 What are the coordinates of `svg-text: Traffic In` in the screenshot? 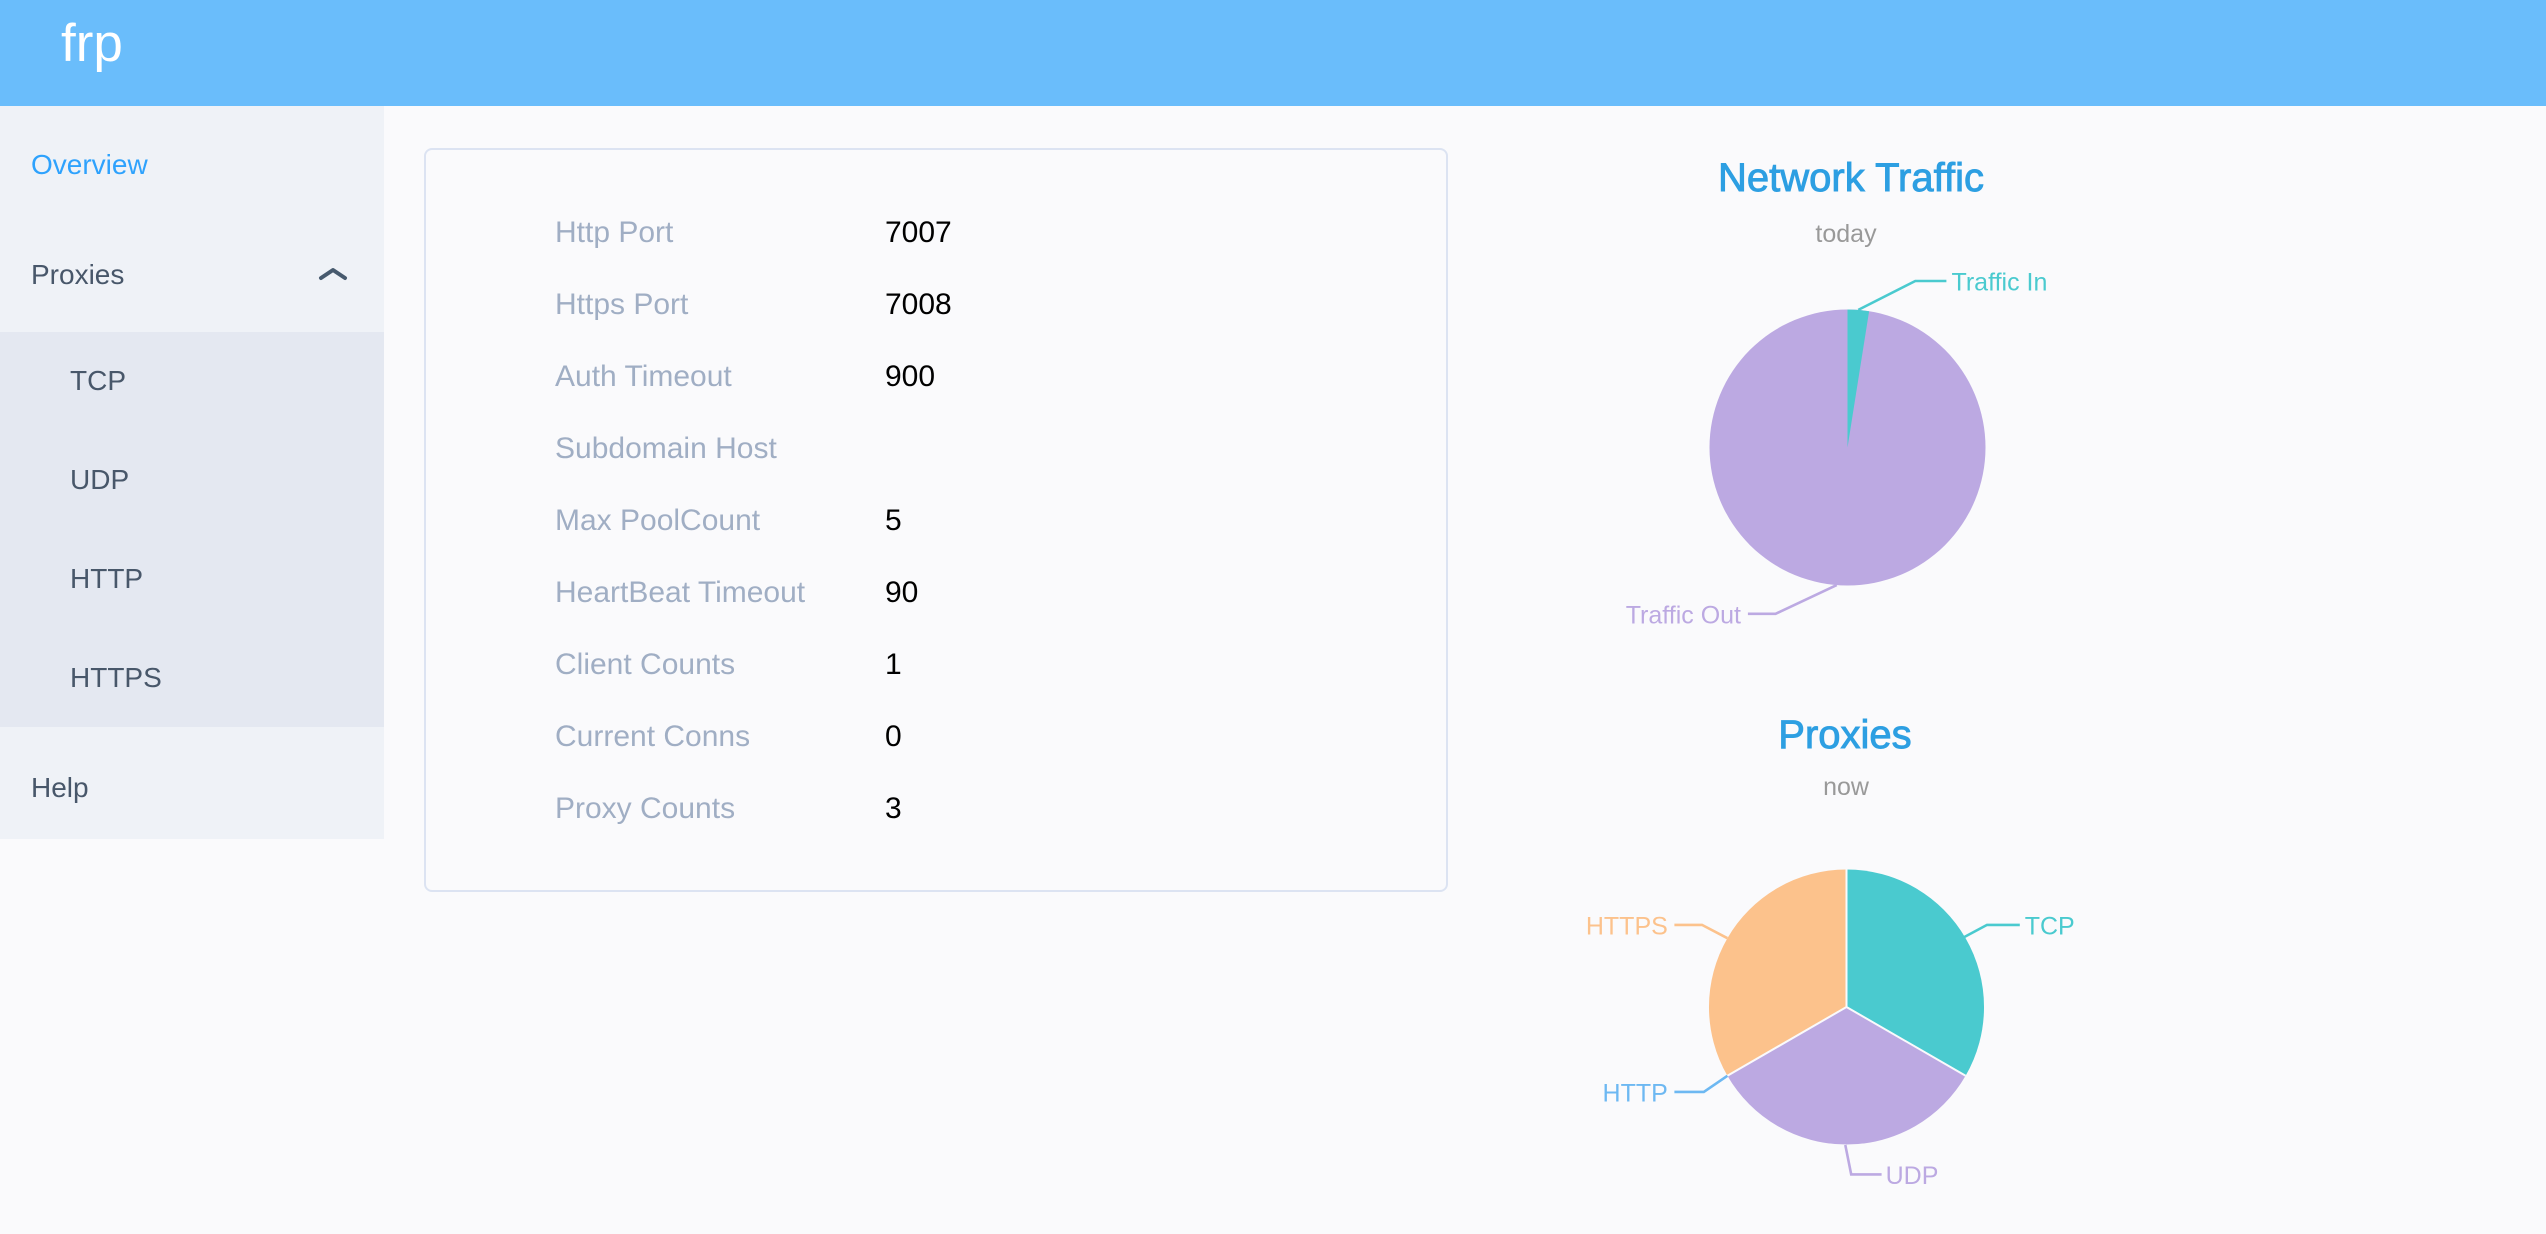 It's located at (2000, 283).